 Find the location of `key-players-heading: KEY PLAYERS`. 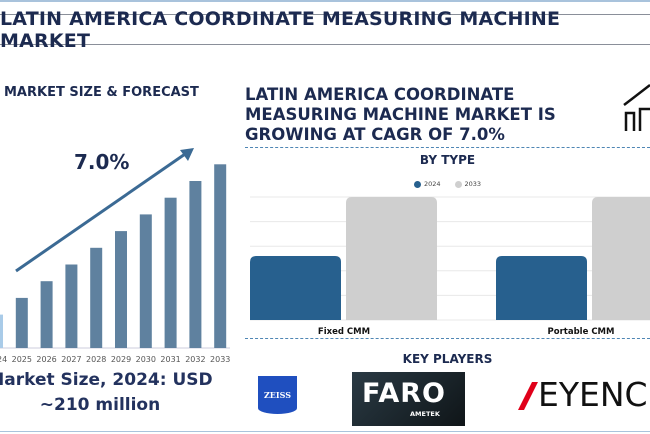

key-players-heading: KEY PLAYERS is located at coordinates (447, 359).